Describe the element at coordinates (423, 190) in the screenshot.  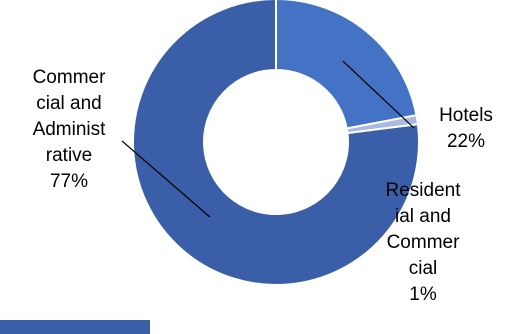
I see `label-line: Resident` at that location.